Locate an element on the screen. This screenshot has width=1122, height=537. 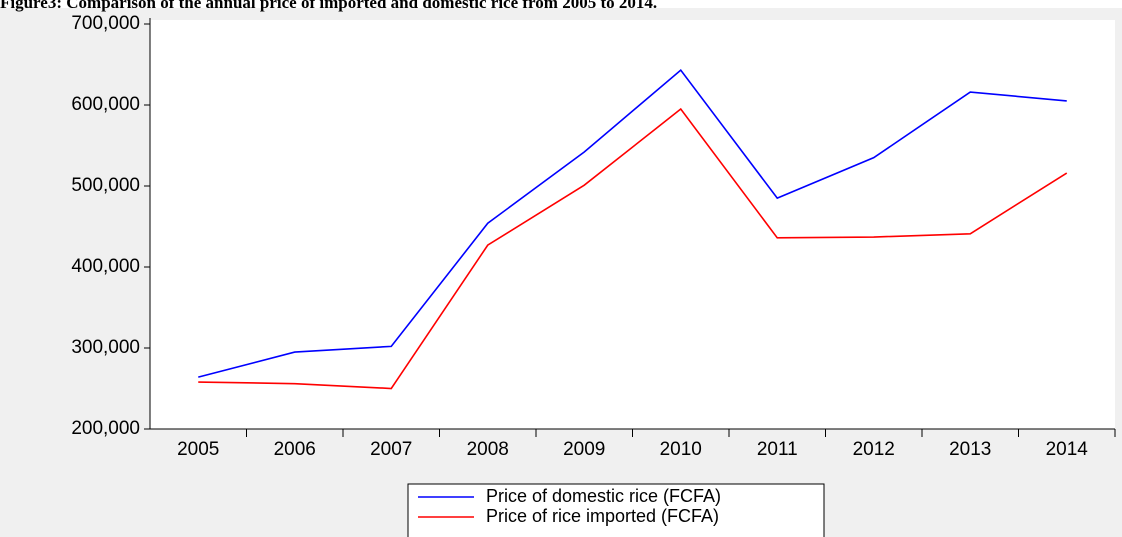
x-tick-label: 2009 is located at coordinates (584, 449).